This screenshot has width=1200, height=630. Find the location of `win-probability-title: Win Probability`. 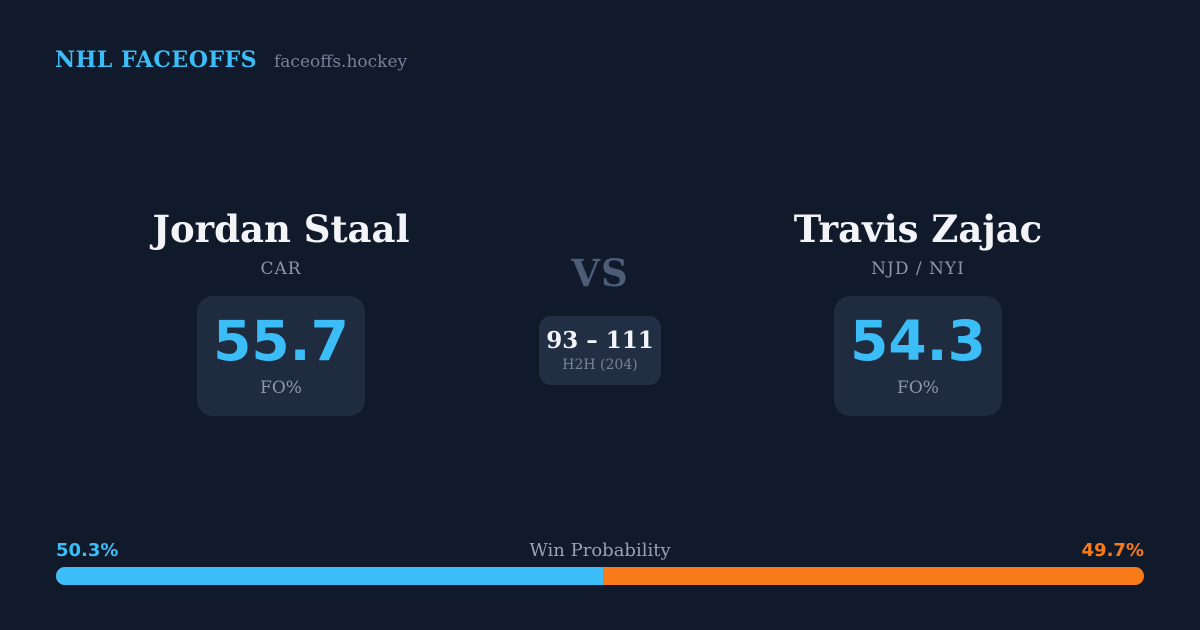

win-probability-title: Win Probability is located at coordinates (600, 550).